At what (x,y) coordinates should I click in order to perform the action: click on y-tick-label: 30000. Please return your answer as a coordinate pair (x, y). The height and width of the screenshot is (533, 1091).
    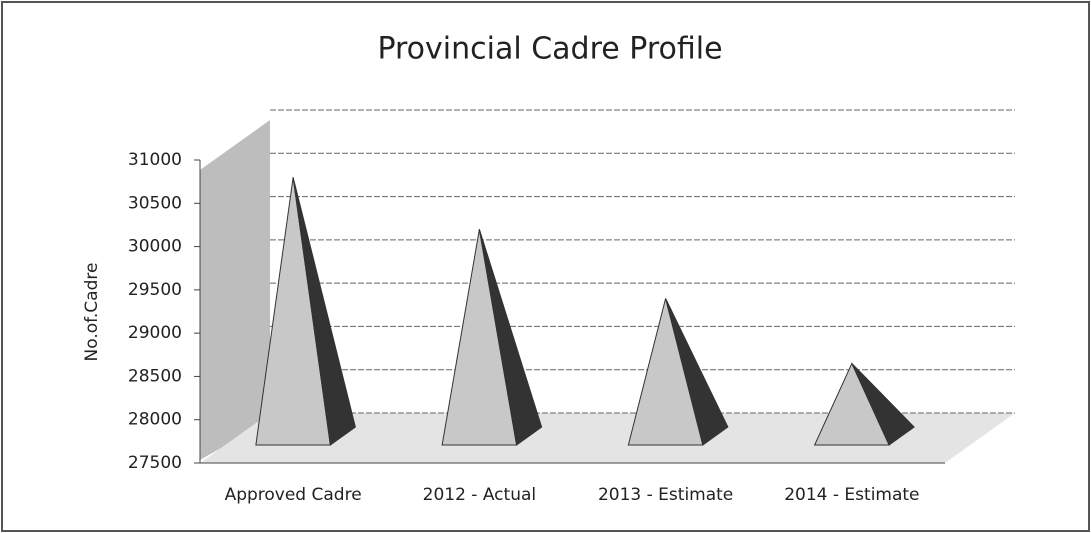
    Looking at the image, I should click on (155, 247).